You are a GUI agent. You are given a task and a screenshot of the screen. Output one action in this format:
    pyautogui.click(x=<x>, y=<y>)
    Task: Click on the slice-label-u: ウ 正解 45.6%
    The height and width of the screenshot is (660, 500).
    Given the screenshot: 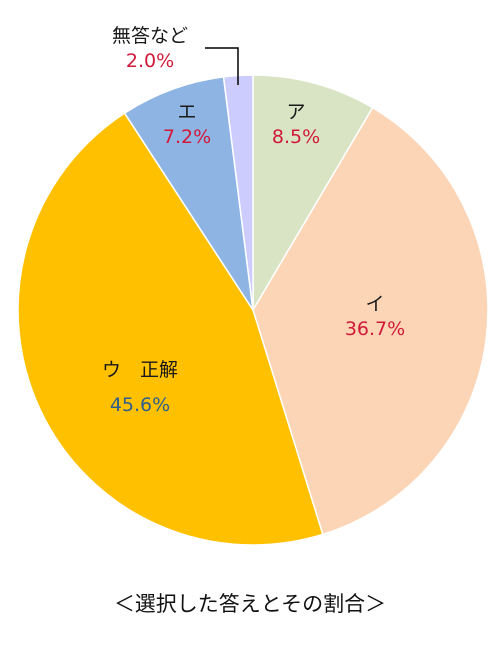 What is the action you would take?
    pyautogui.click(x=140, y=387)
    